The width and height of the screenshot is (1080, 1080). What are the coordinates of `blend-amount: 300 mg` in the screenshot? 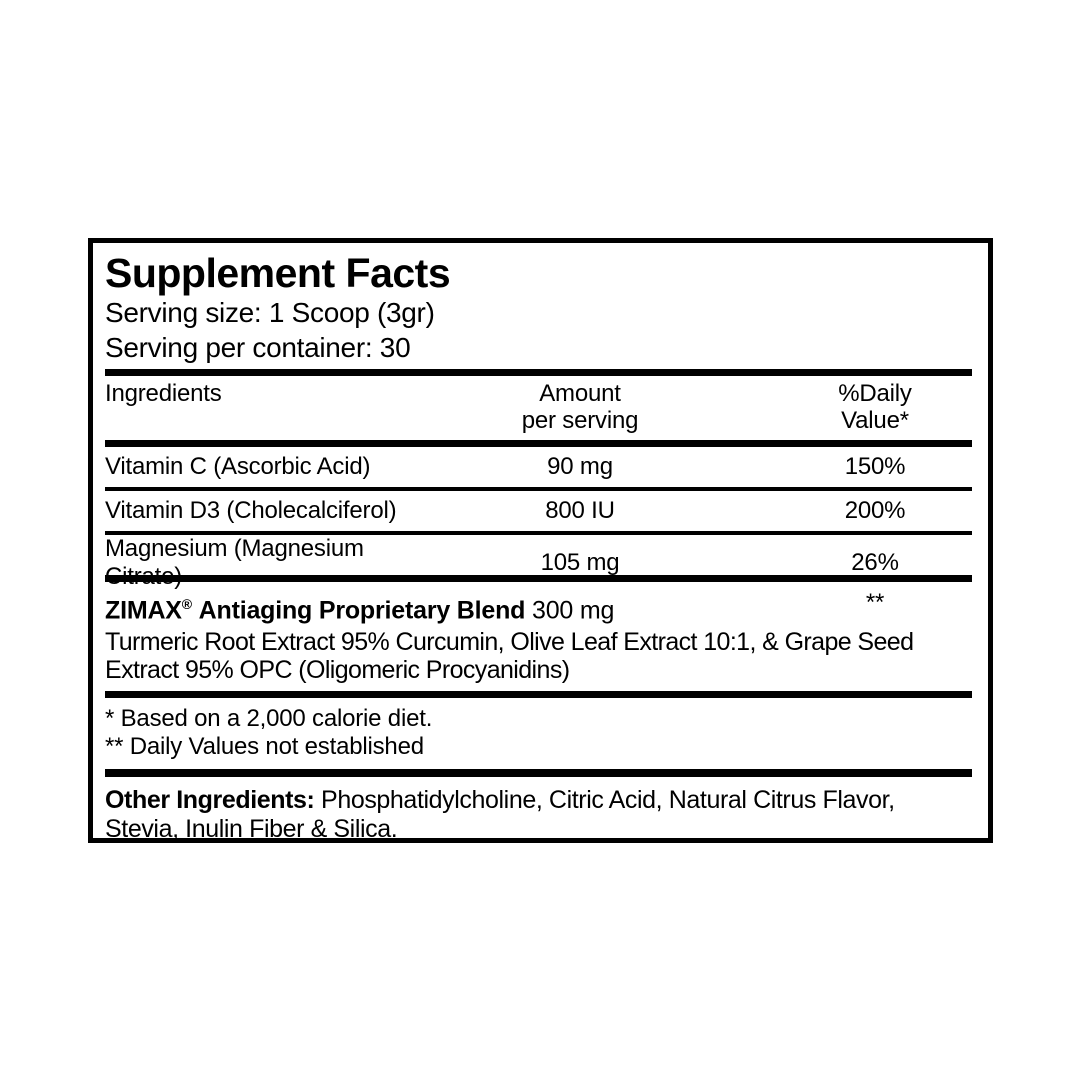 It's located at (573, 610).